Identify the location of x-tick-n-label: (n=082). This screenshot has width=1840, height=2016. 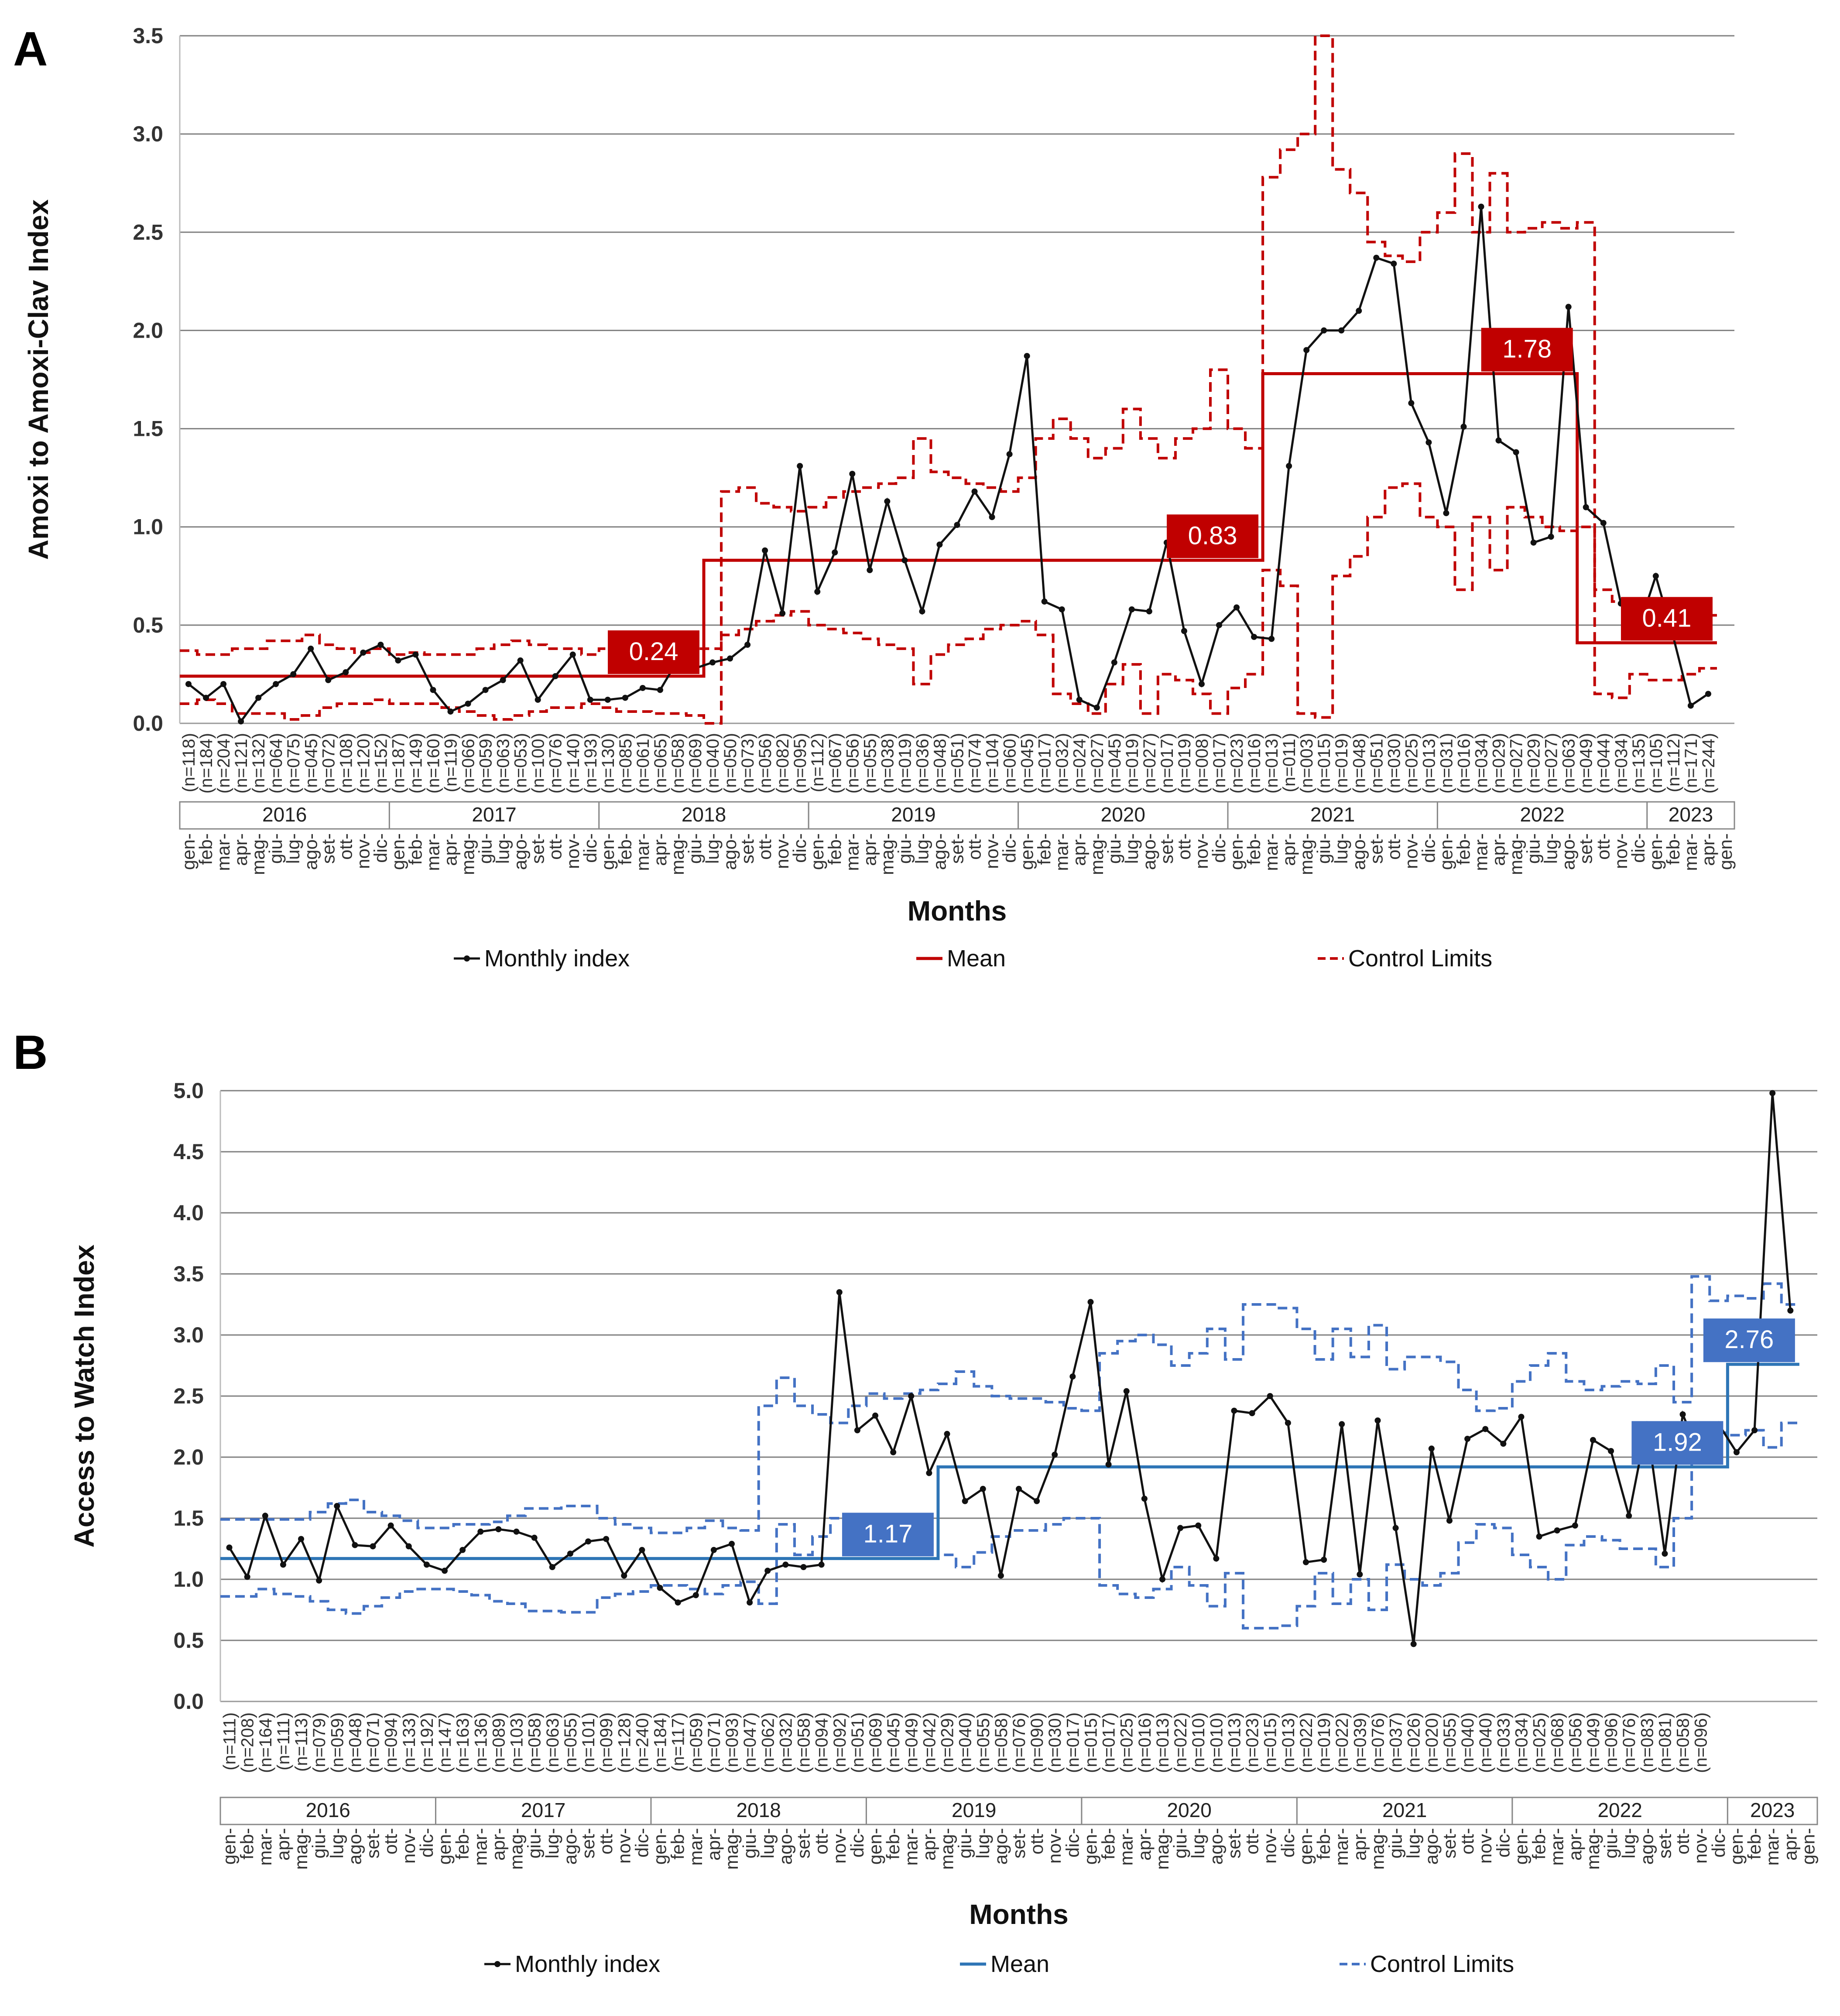
(782, 764).